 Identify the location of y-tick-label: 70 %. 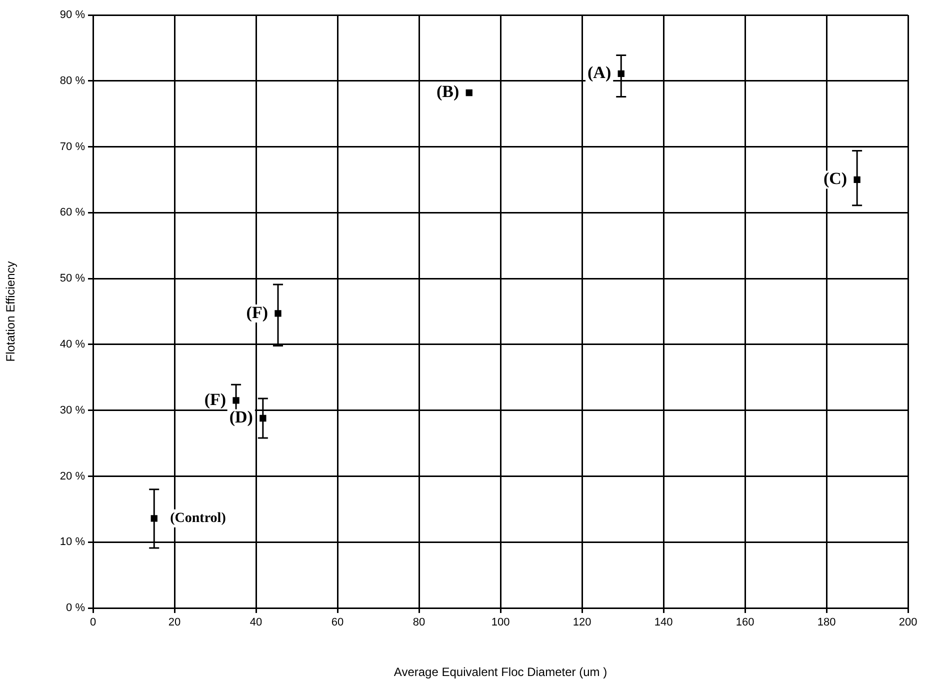
(73, 146).